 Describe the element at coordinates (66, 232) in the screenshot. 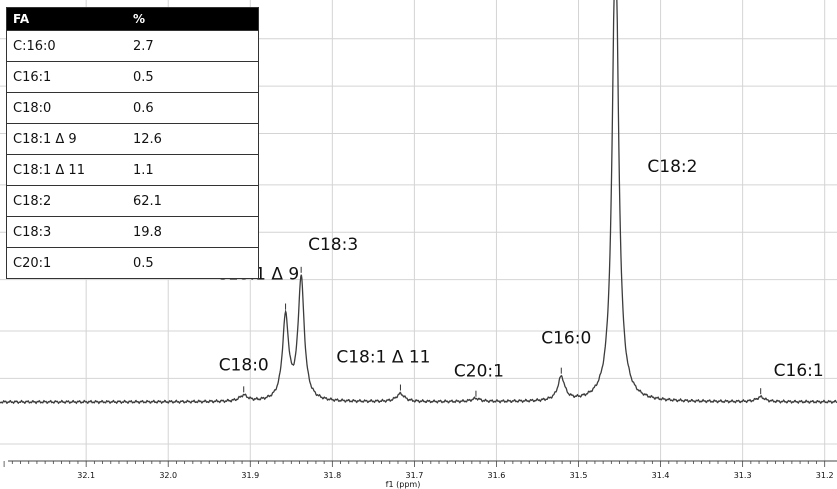

I see `table-cell-fa: C18:3` at that location.